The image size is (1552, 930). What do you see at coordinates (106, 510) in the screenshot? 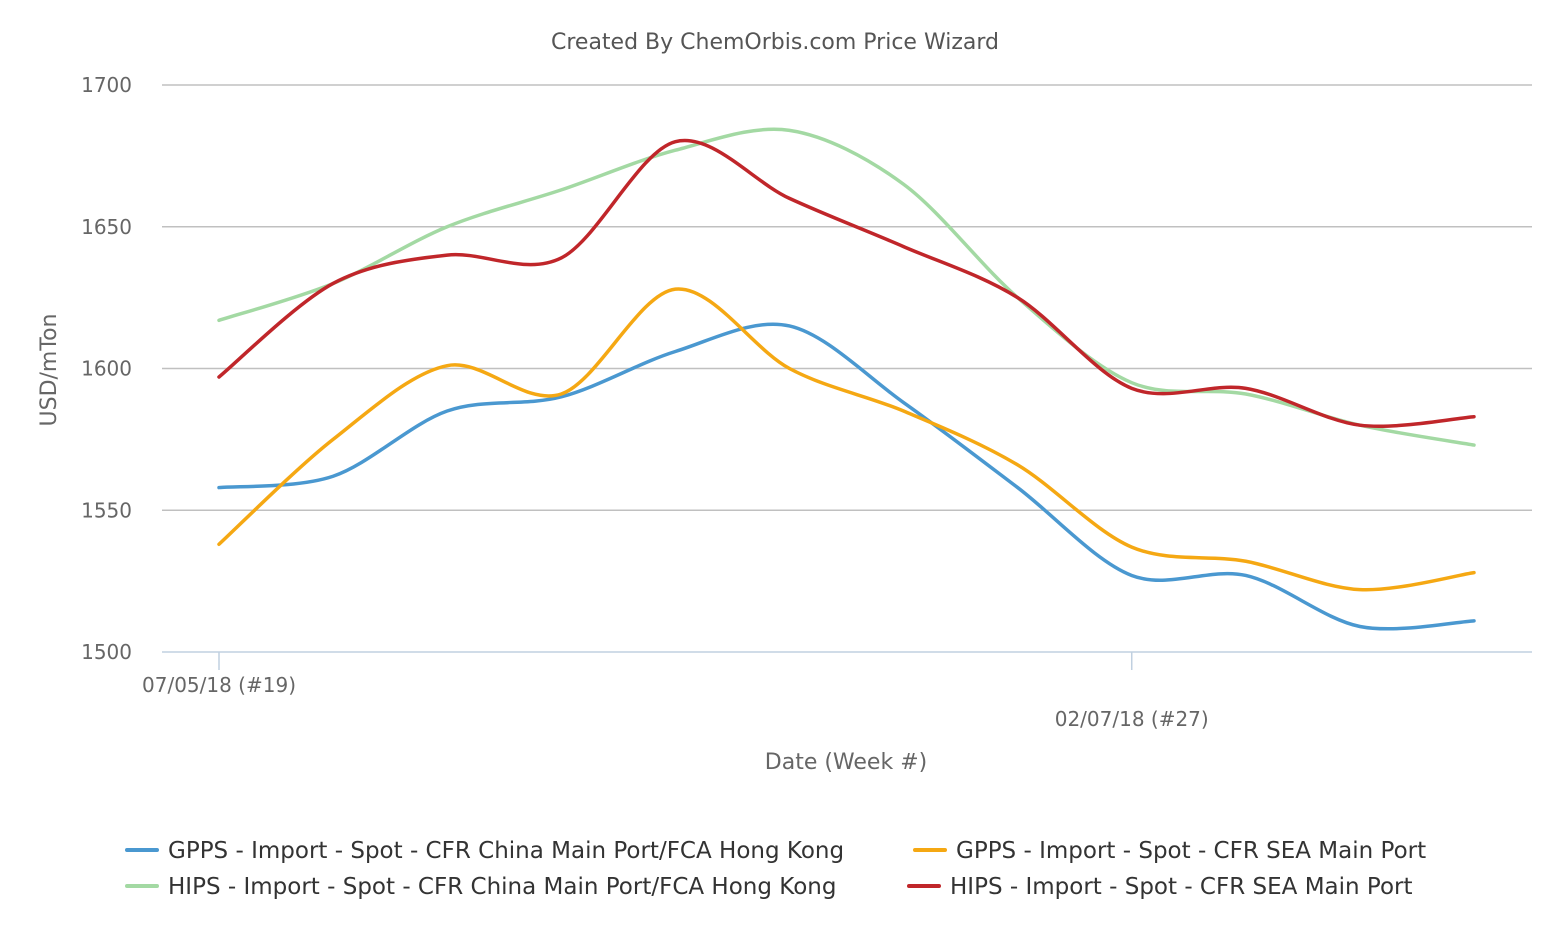
I see `y-tick-label: 1550` at bounding box center [106, 510].